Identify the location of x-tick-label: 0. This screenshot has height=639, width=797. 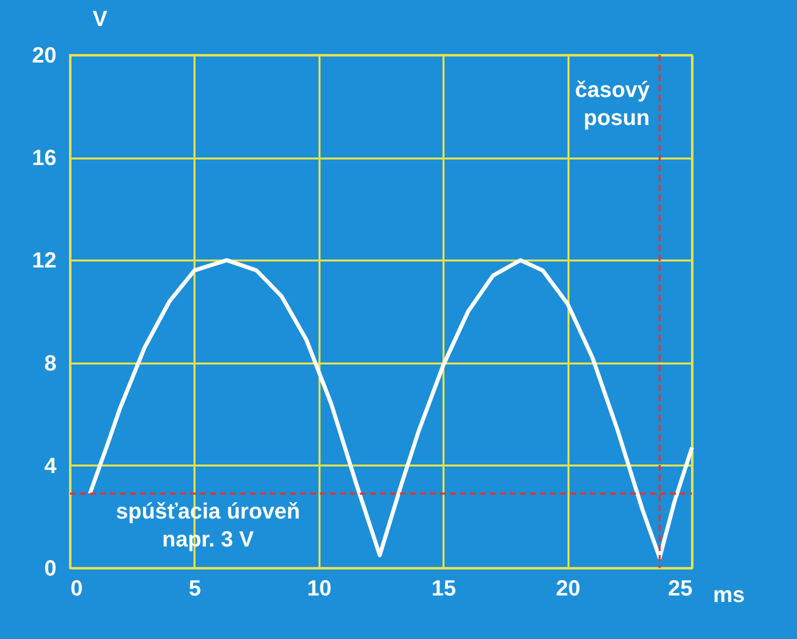
(76, 588).